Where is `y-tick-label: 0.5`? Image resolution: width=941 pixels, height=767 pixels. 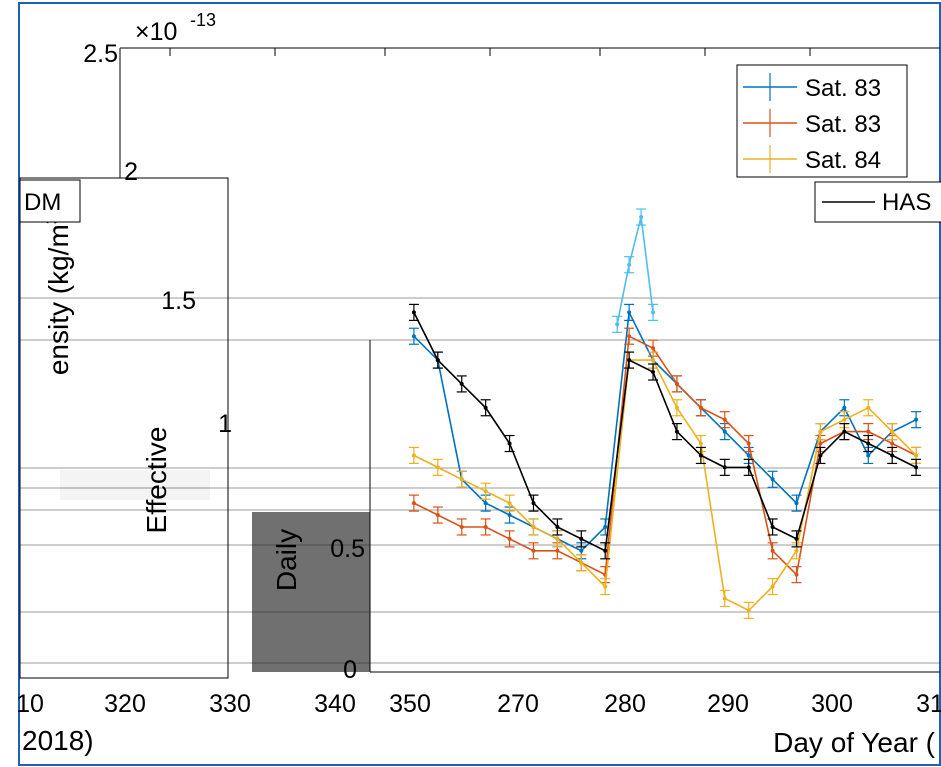
y-tick-label: 0.5 is located at coordinates (347, 549).